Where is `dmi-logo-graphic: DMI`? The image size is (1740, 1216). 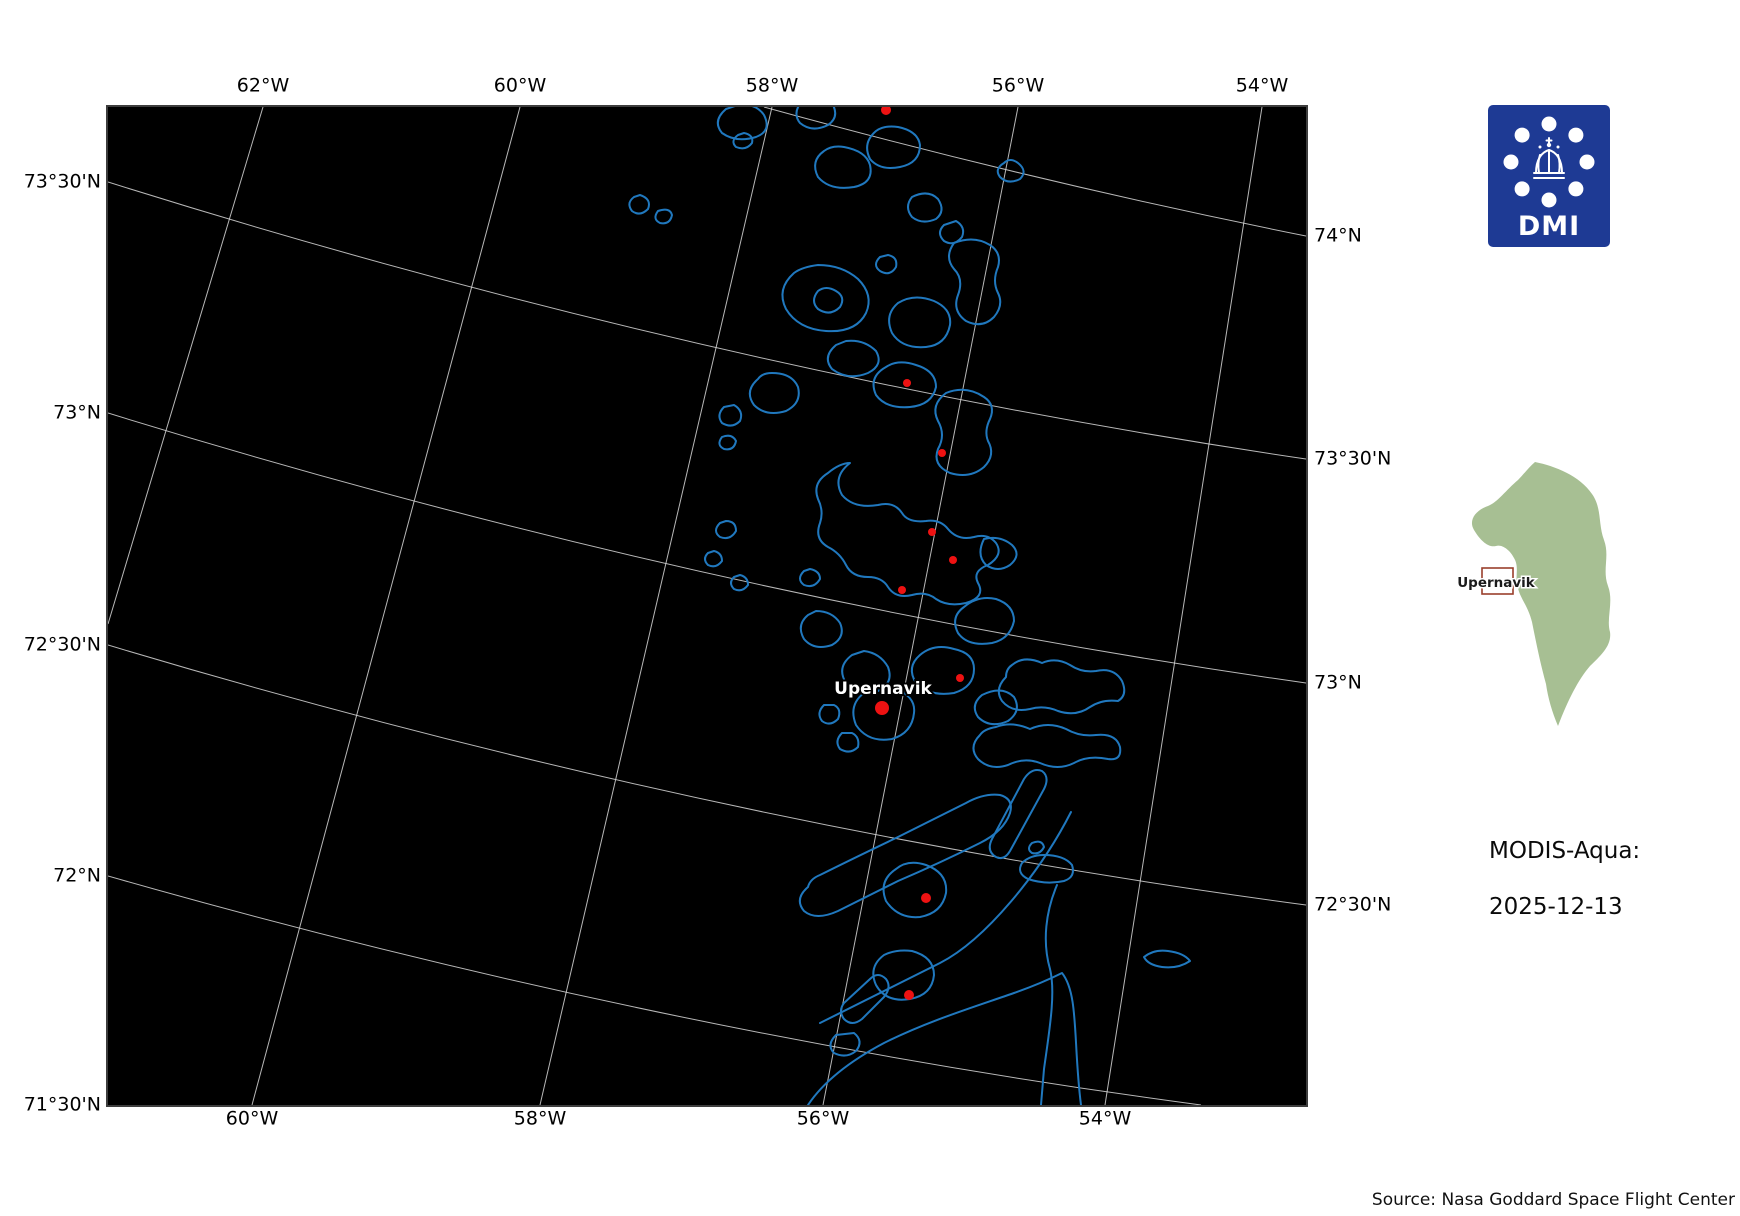 dmi-logo-graphic: DMI is located at coordinates (1549, 179).